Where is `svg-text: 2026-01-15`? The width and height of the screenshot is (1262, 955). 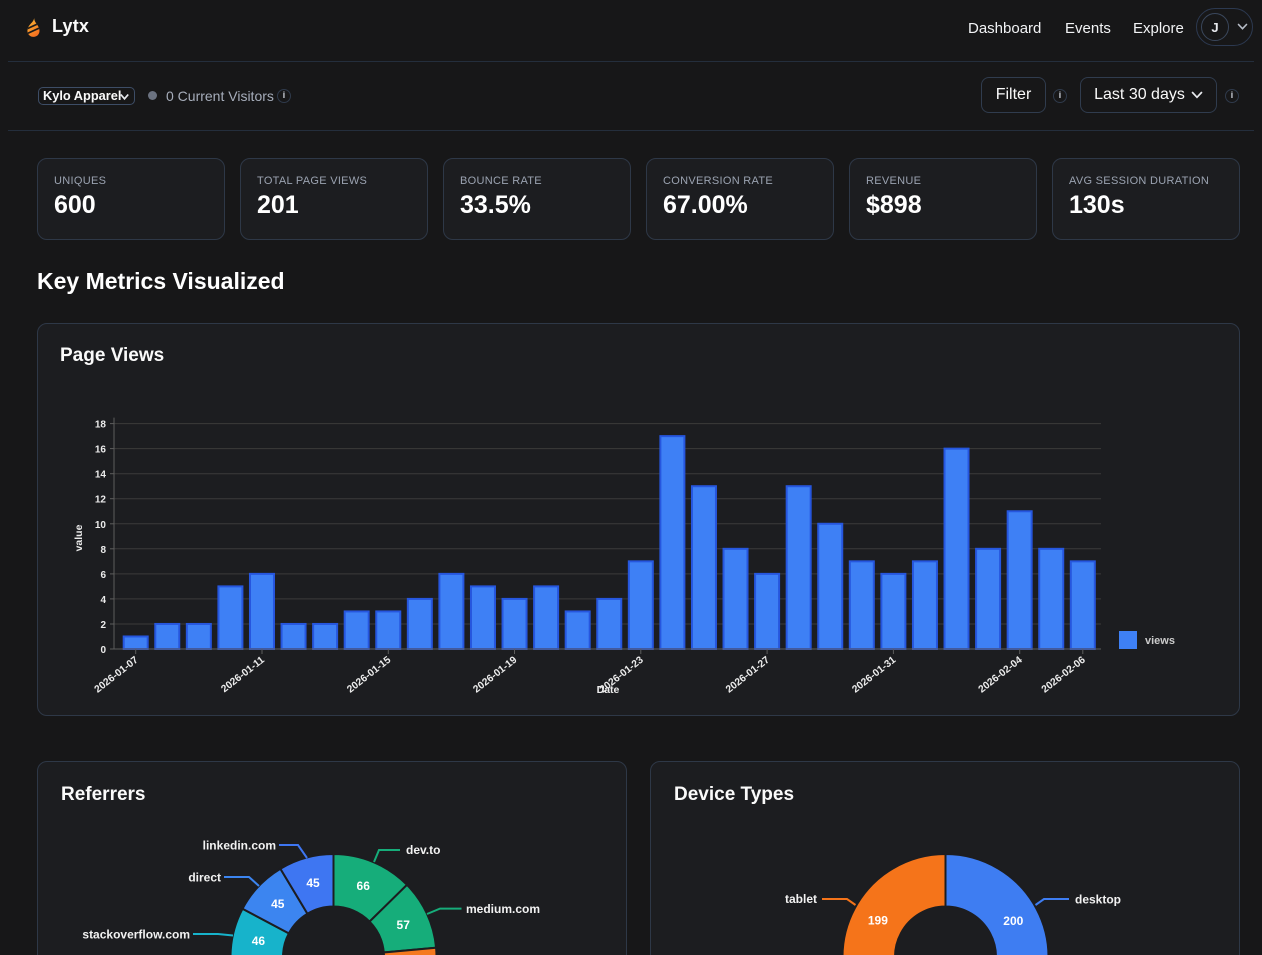
svg-text: 2026-01-15 is located at coordinates (369, 674).